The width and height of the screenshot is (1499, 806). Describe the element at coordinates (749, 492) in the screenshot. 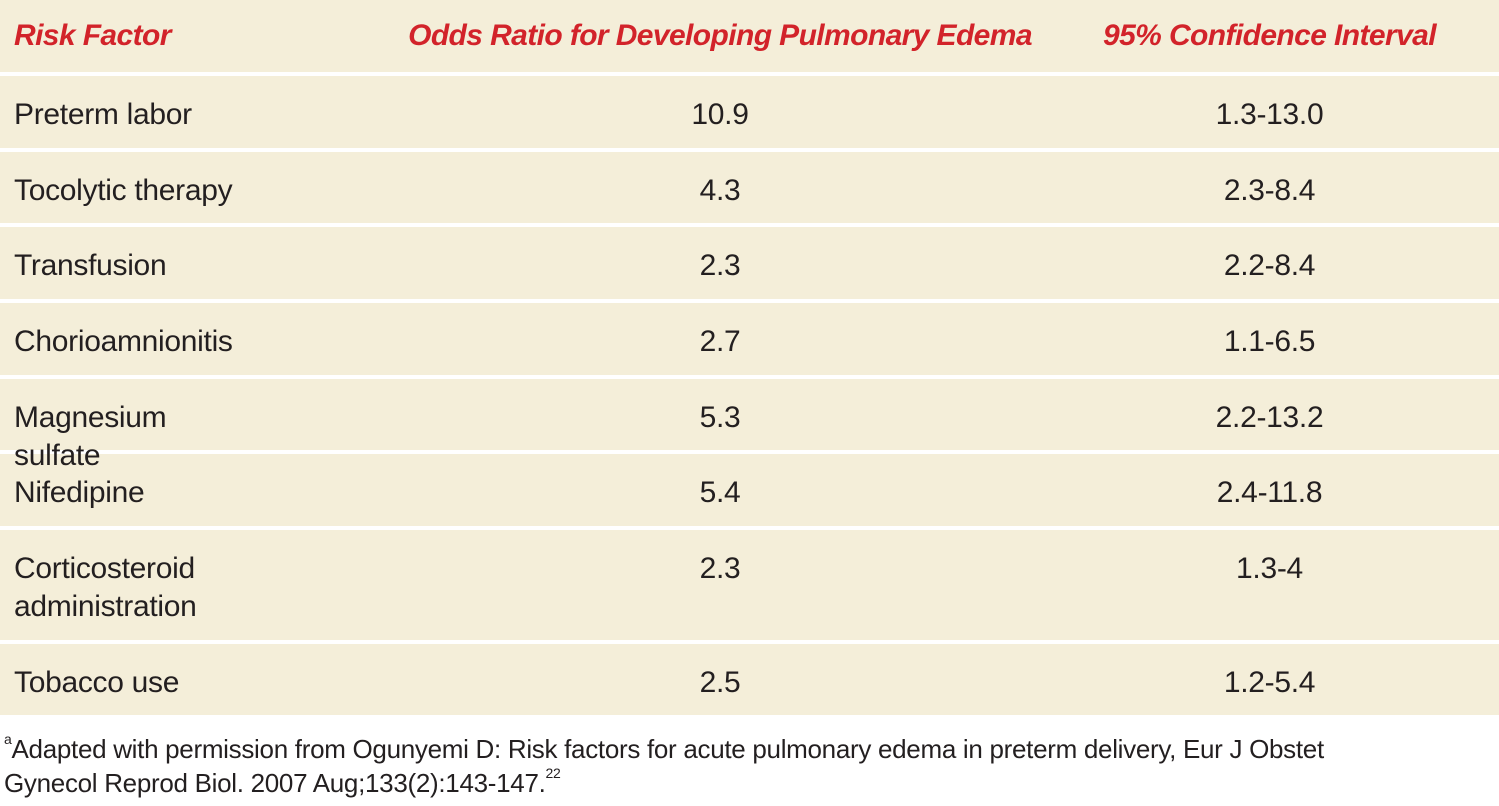

I see `table-row: Nifedipine 5.4 2.4-11.8` at that location.